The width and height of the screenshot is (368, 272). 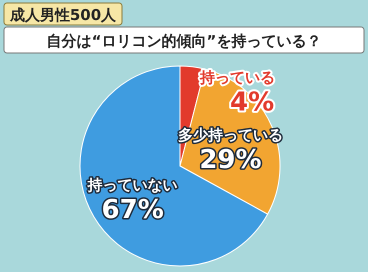 I want to click on title: 成人男性500人, so click(x=63, y=14).